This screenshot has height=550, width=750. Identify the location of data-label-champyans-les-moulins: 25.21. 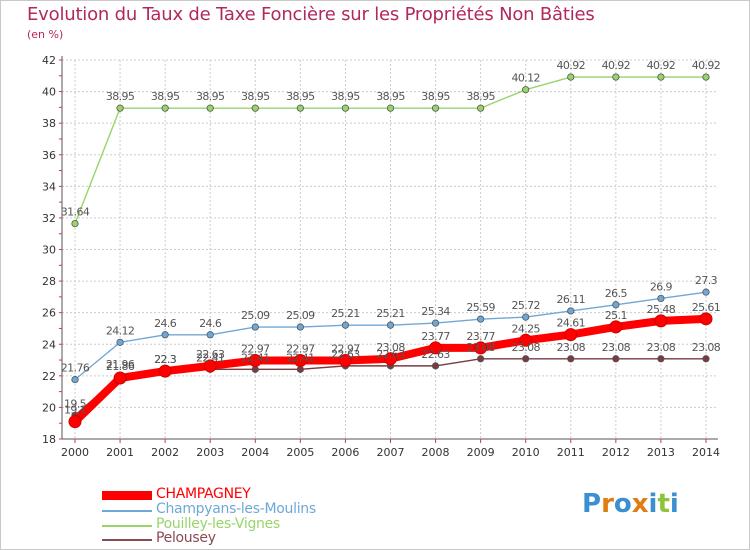
(390, 313).